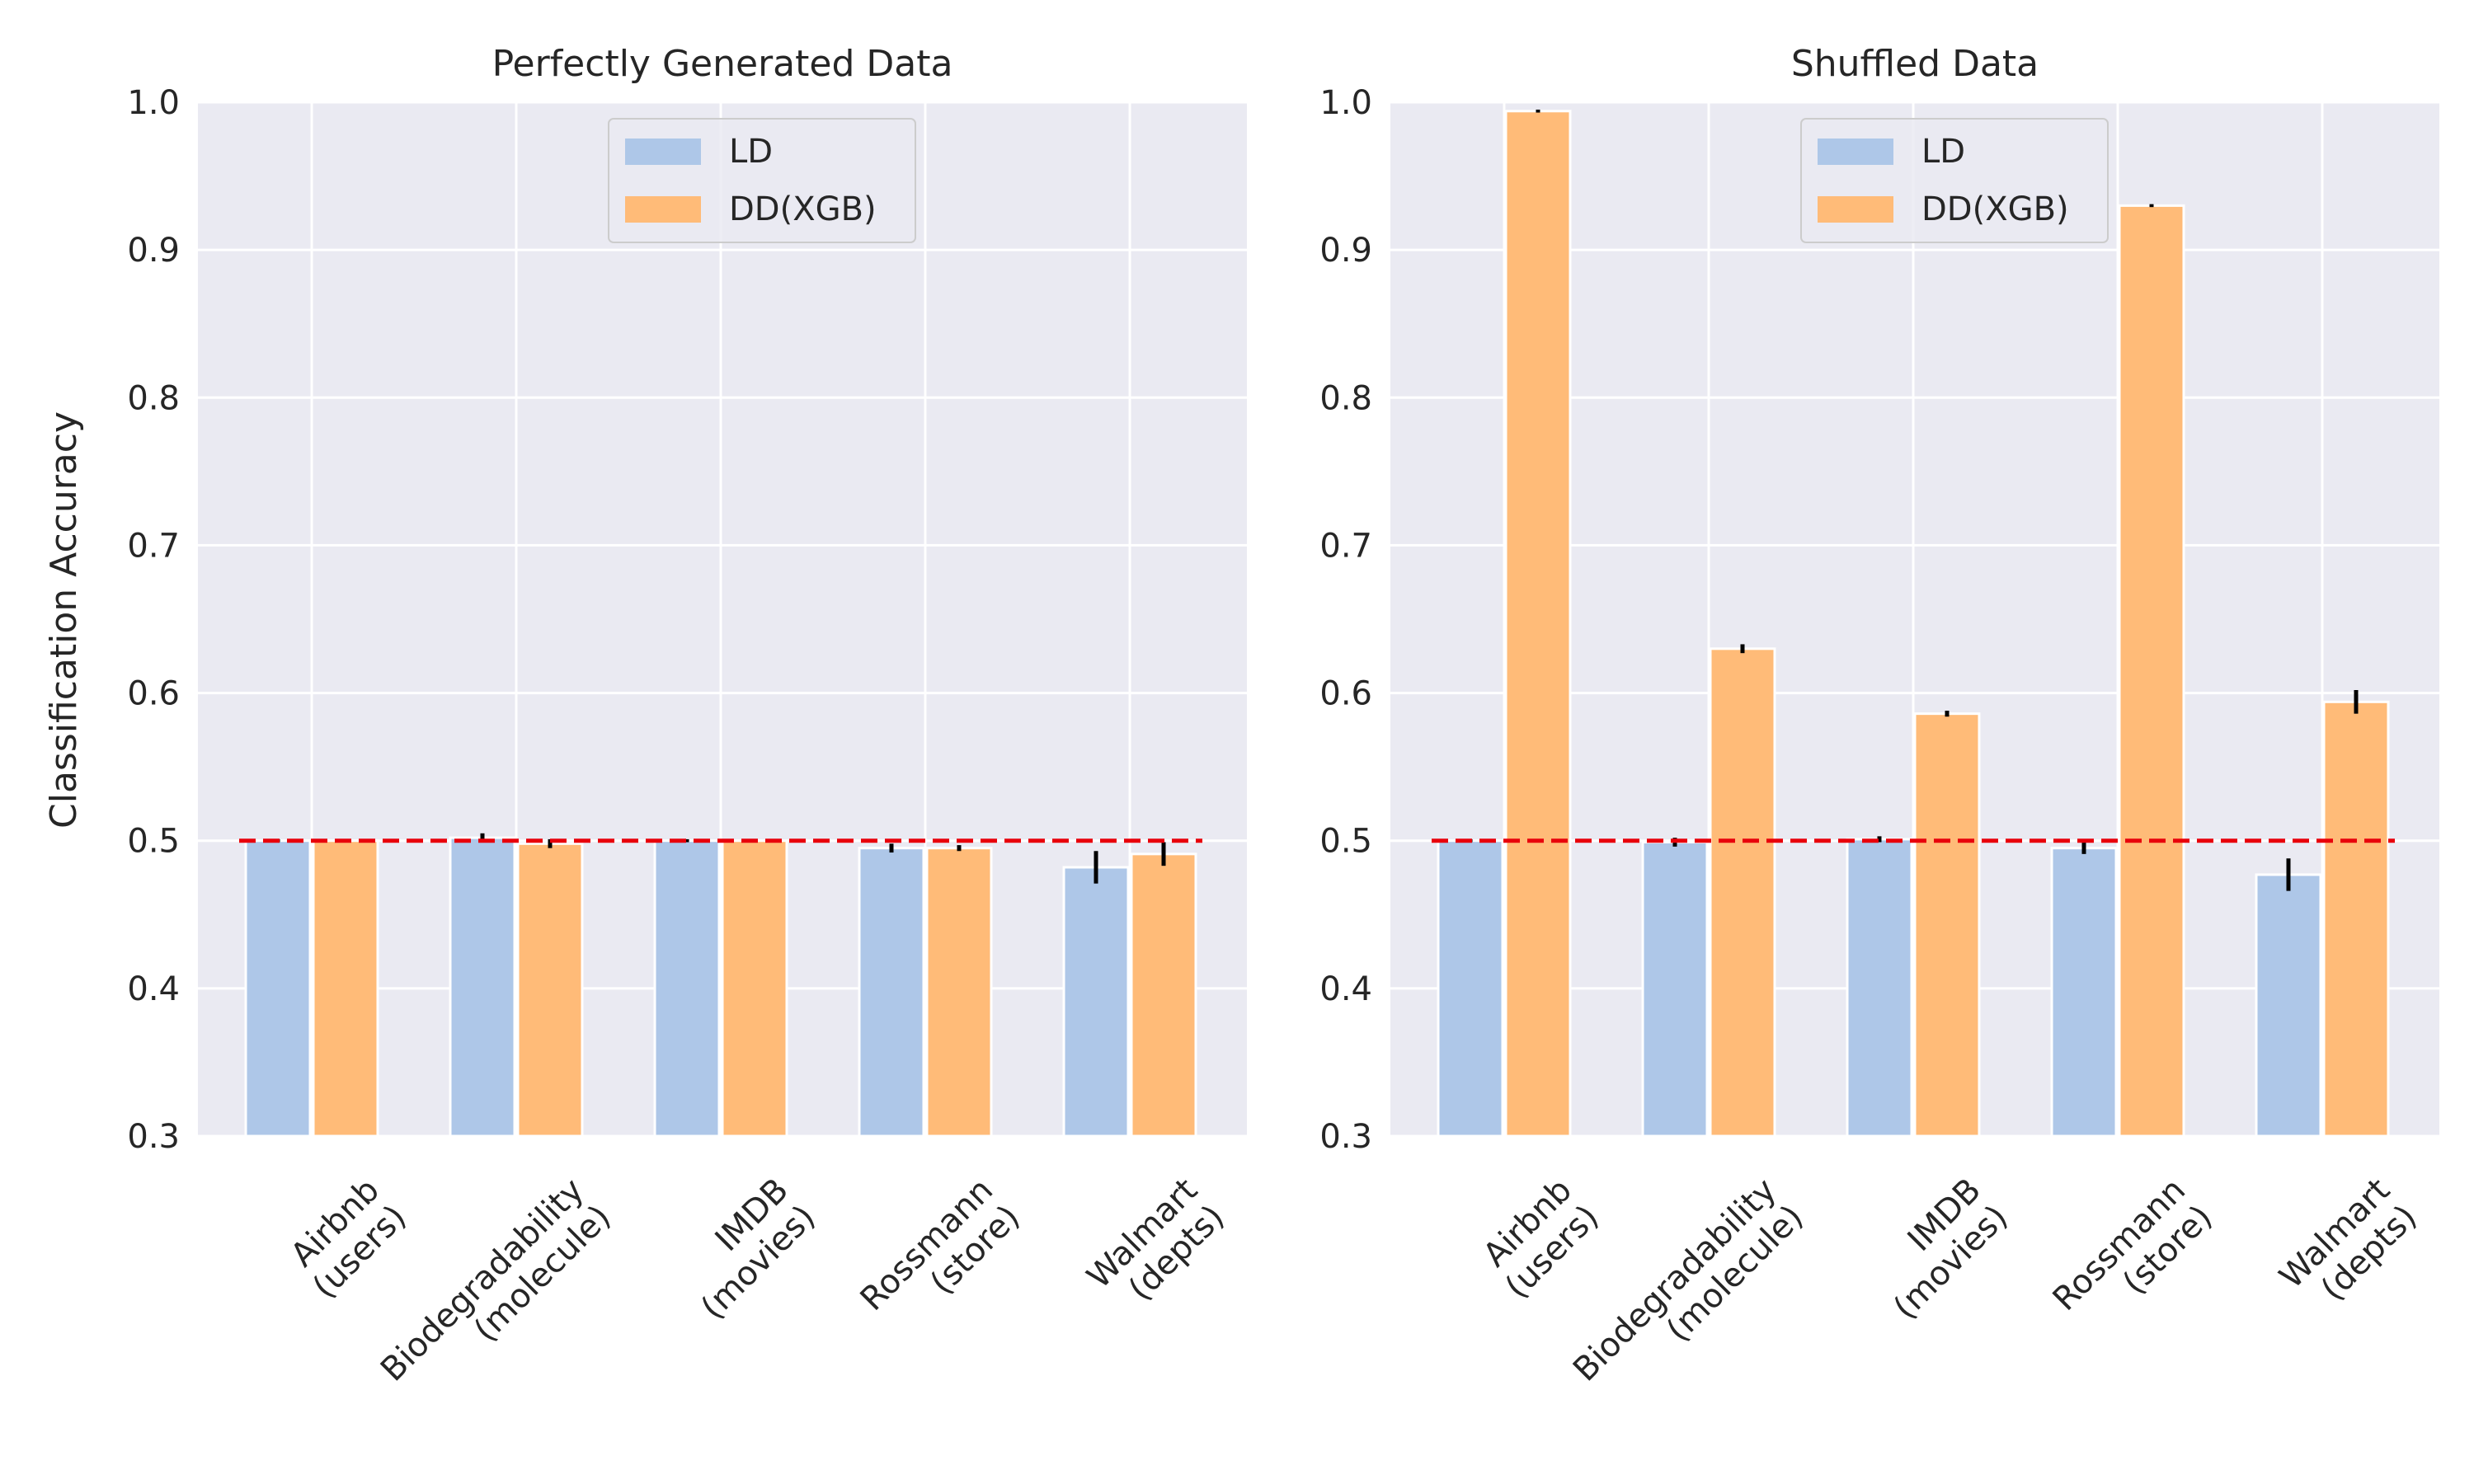  I want to click on panel-title: Shuffled Data, so click(1915, 64).